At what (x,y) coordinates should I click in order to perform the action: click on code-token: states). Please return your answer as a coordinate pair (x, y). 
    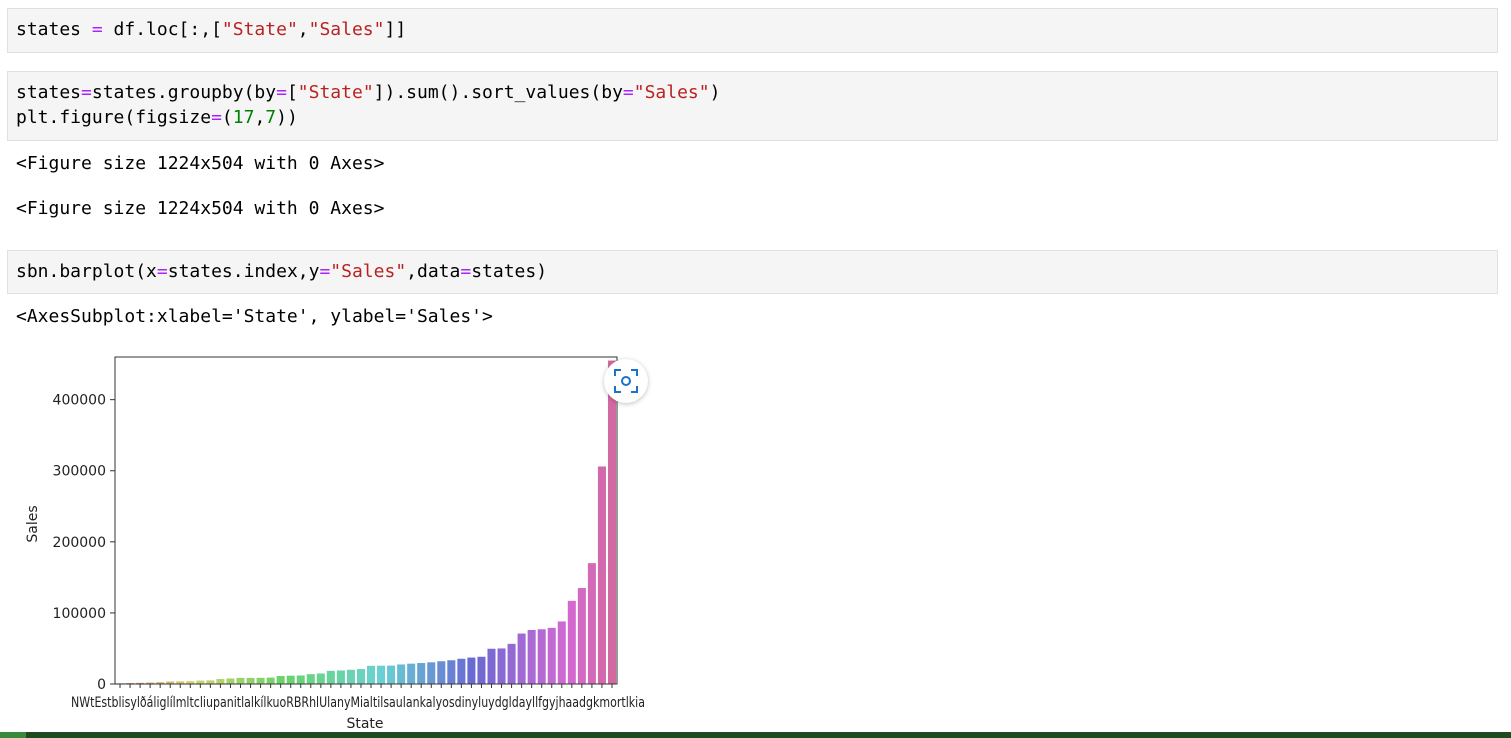
    Looking at the image, I should click on (509, 271).